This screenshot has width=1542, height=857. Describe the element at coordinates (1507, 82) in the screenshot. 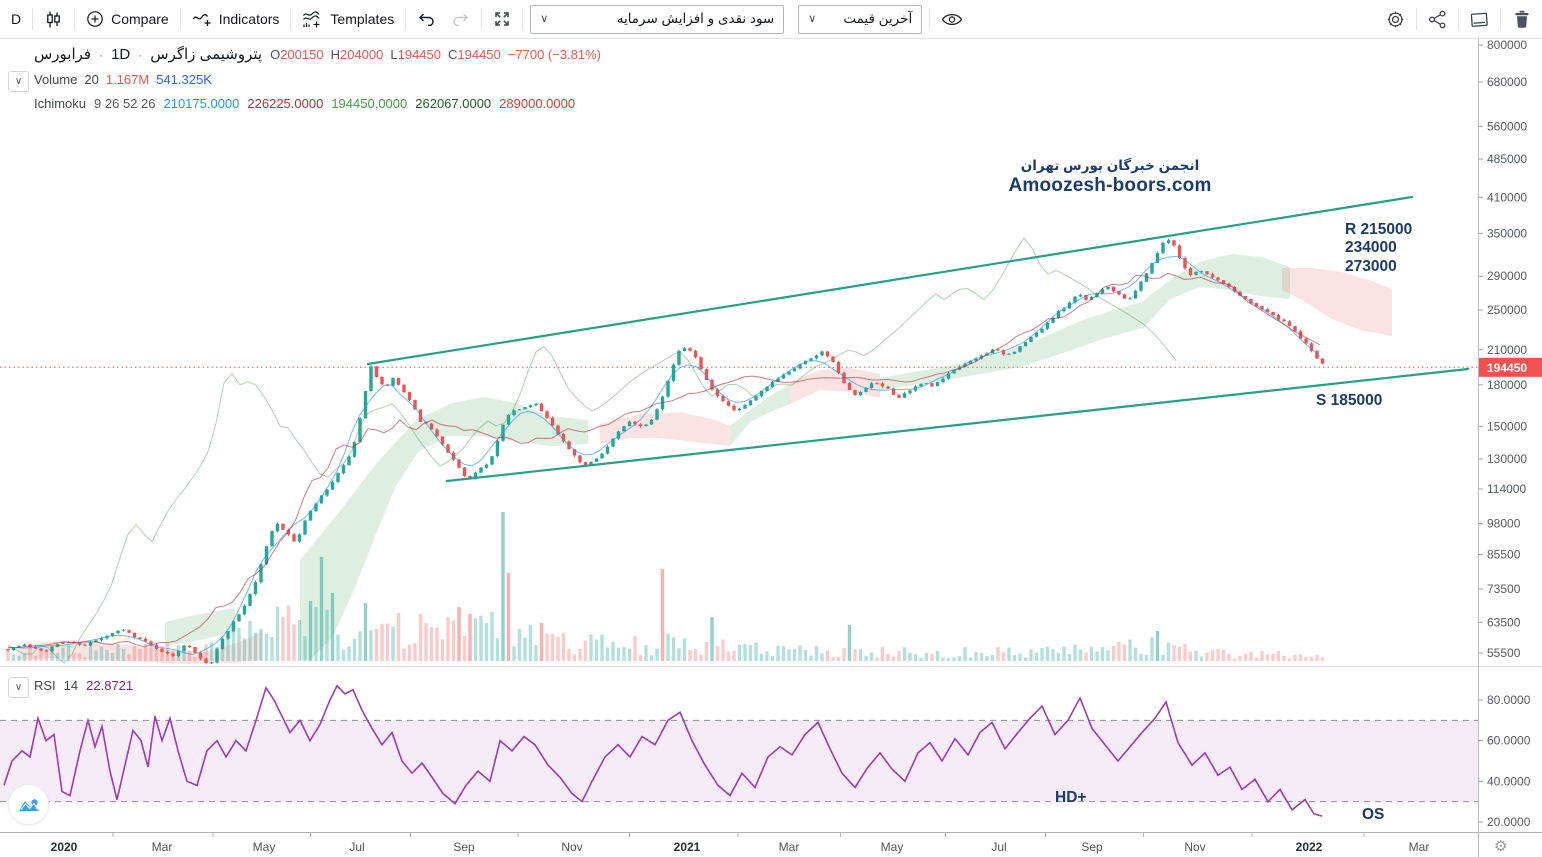

I see `svg-text: 680000` at that location.